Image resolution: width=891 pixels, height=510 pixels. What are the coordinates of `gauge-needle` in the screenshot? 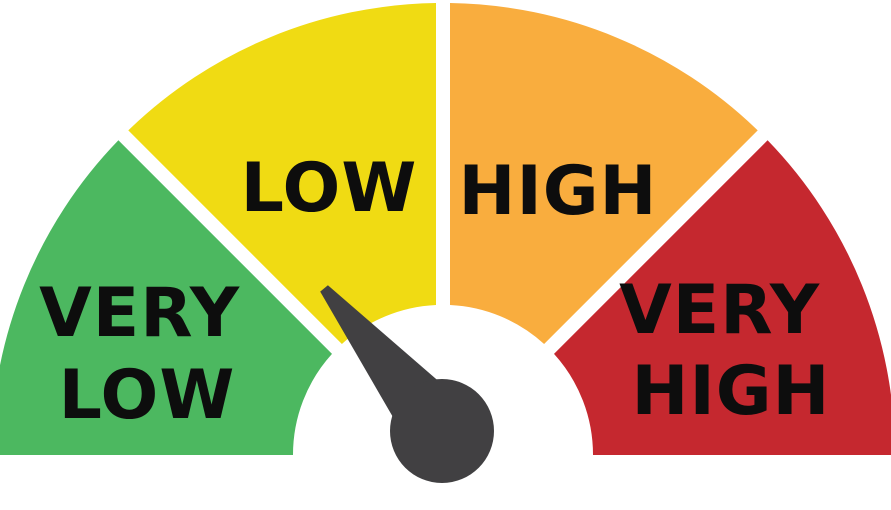 It's located at (407, 384).